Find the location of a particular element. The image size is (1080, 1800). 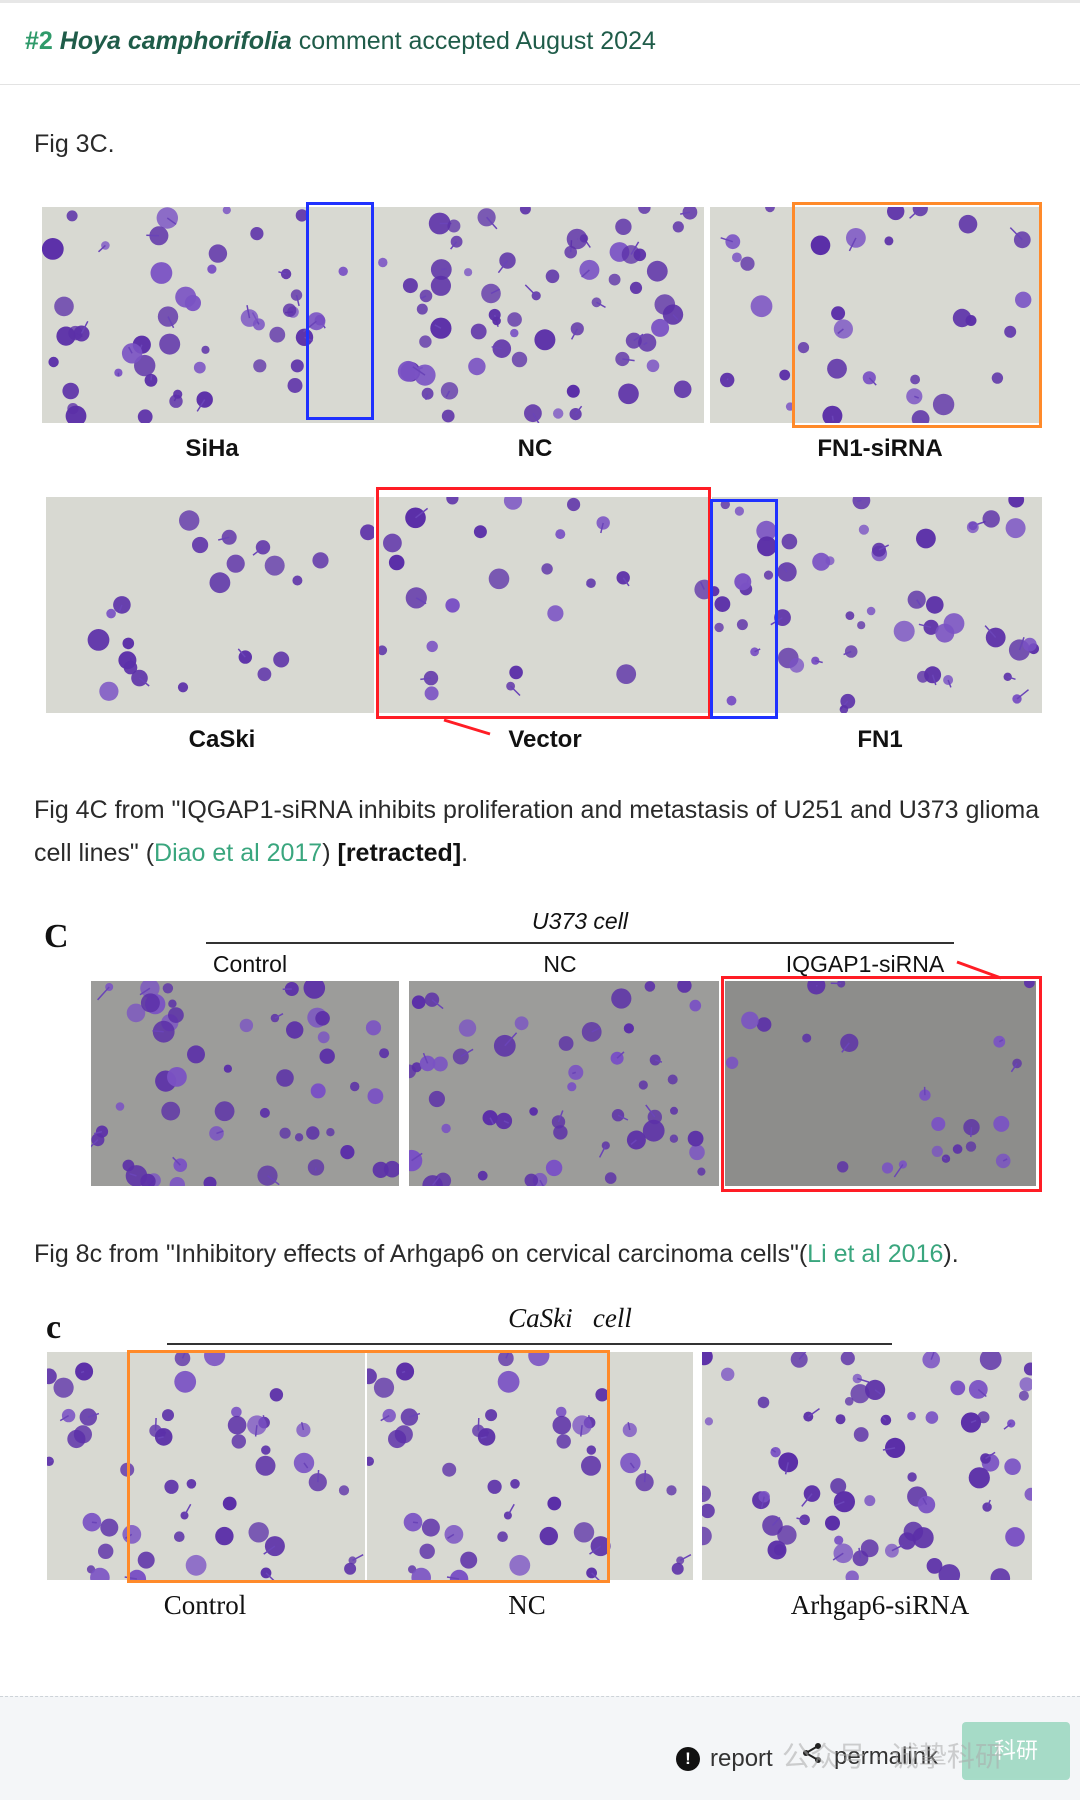

label-fn1-sirna: FN1-siRNA is located at coordinates (880, 449).